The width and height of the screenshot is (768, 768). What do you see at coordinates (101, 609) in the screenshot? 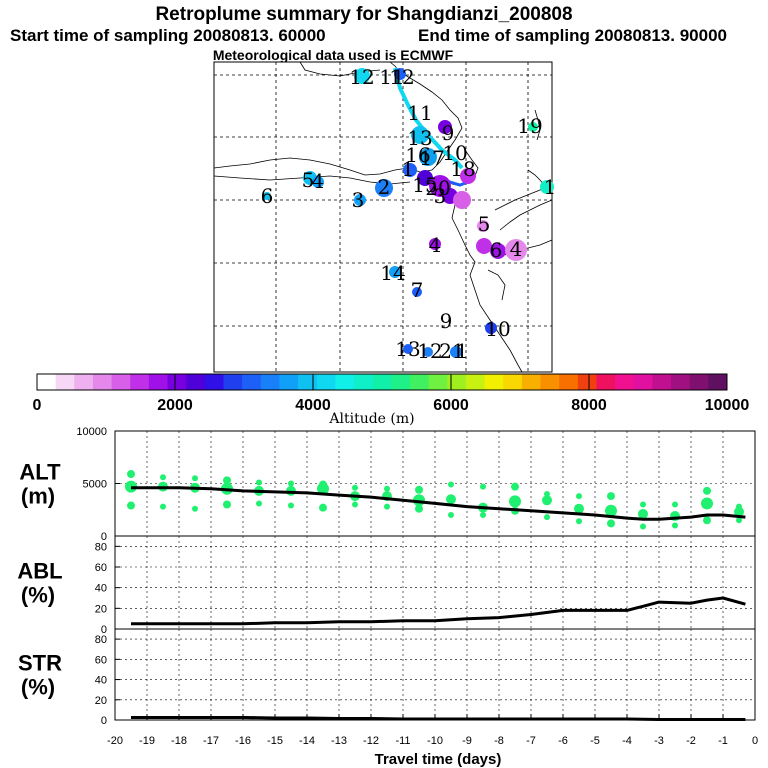
I see `y-tick-label: 20` at bounding box center [101, 609].